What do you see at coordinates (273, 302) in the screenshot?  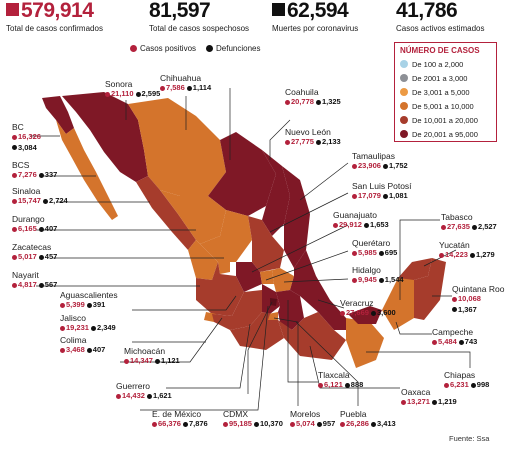 I see `region-cdmx` at bounding box center [273, 302].